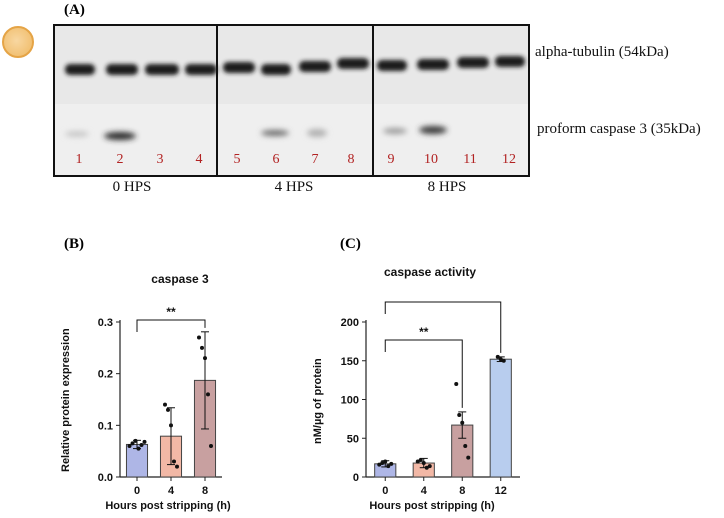  Describe the element at coordinates (432, 506) in the screenshot. I see `chart-c-xlabel: Hours post stripping (h)` at that location.